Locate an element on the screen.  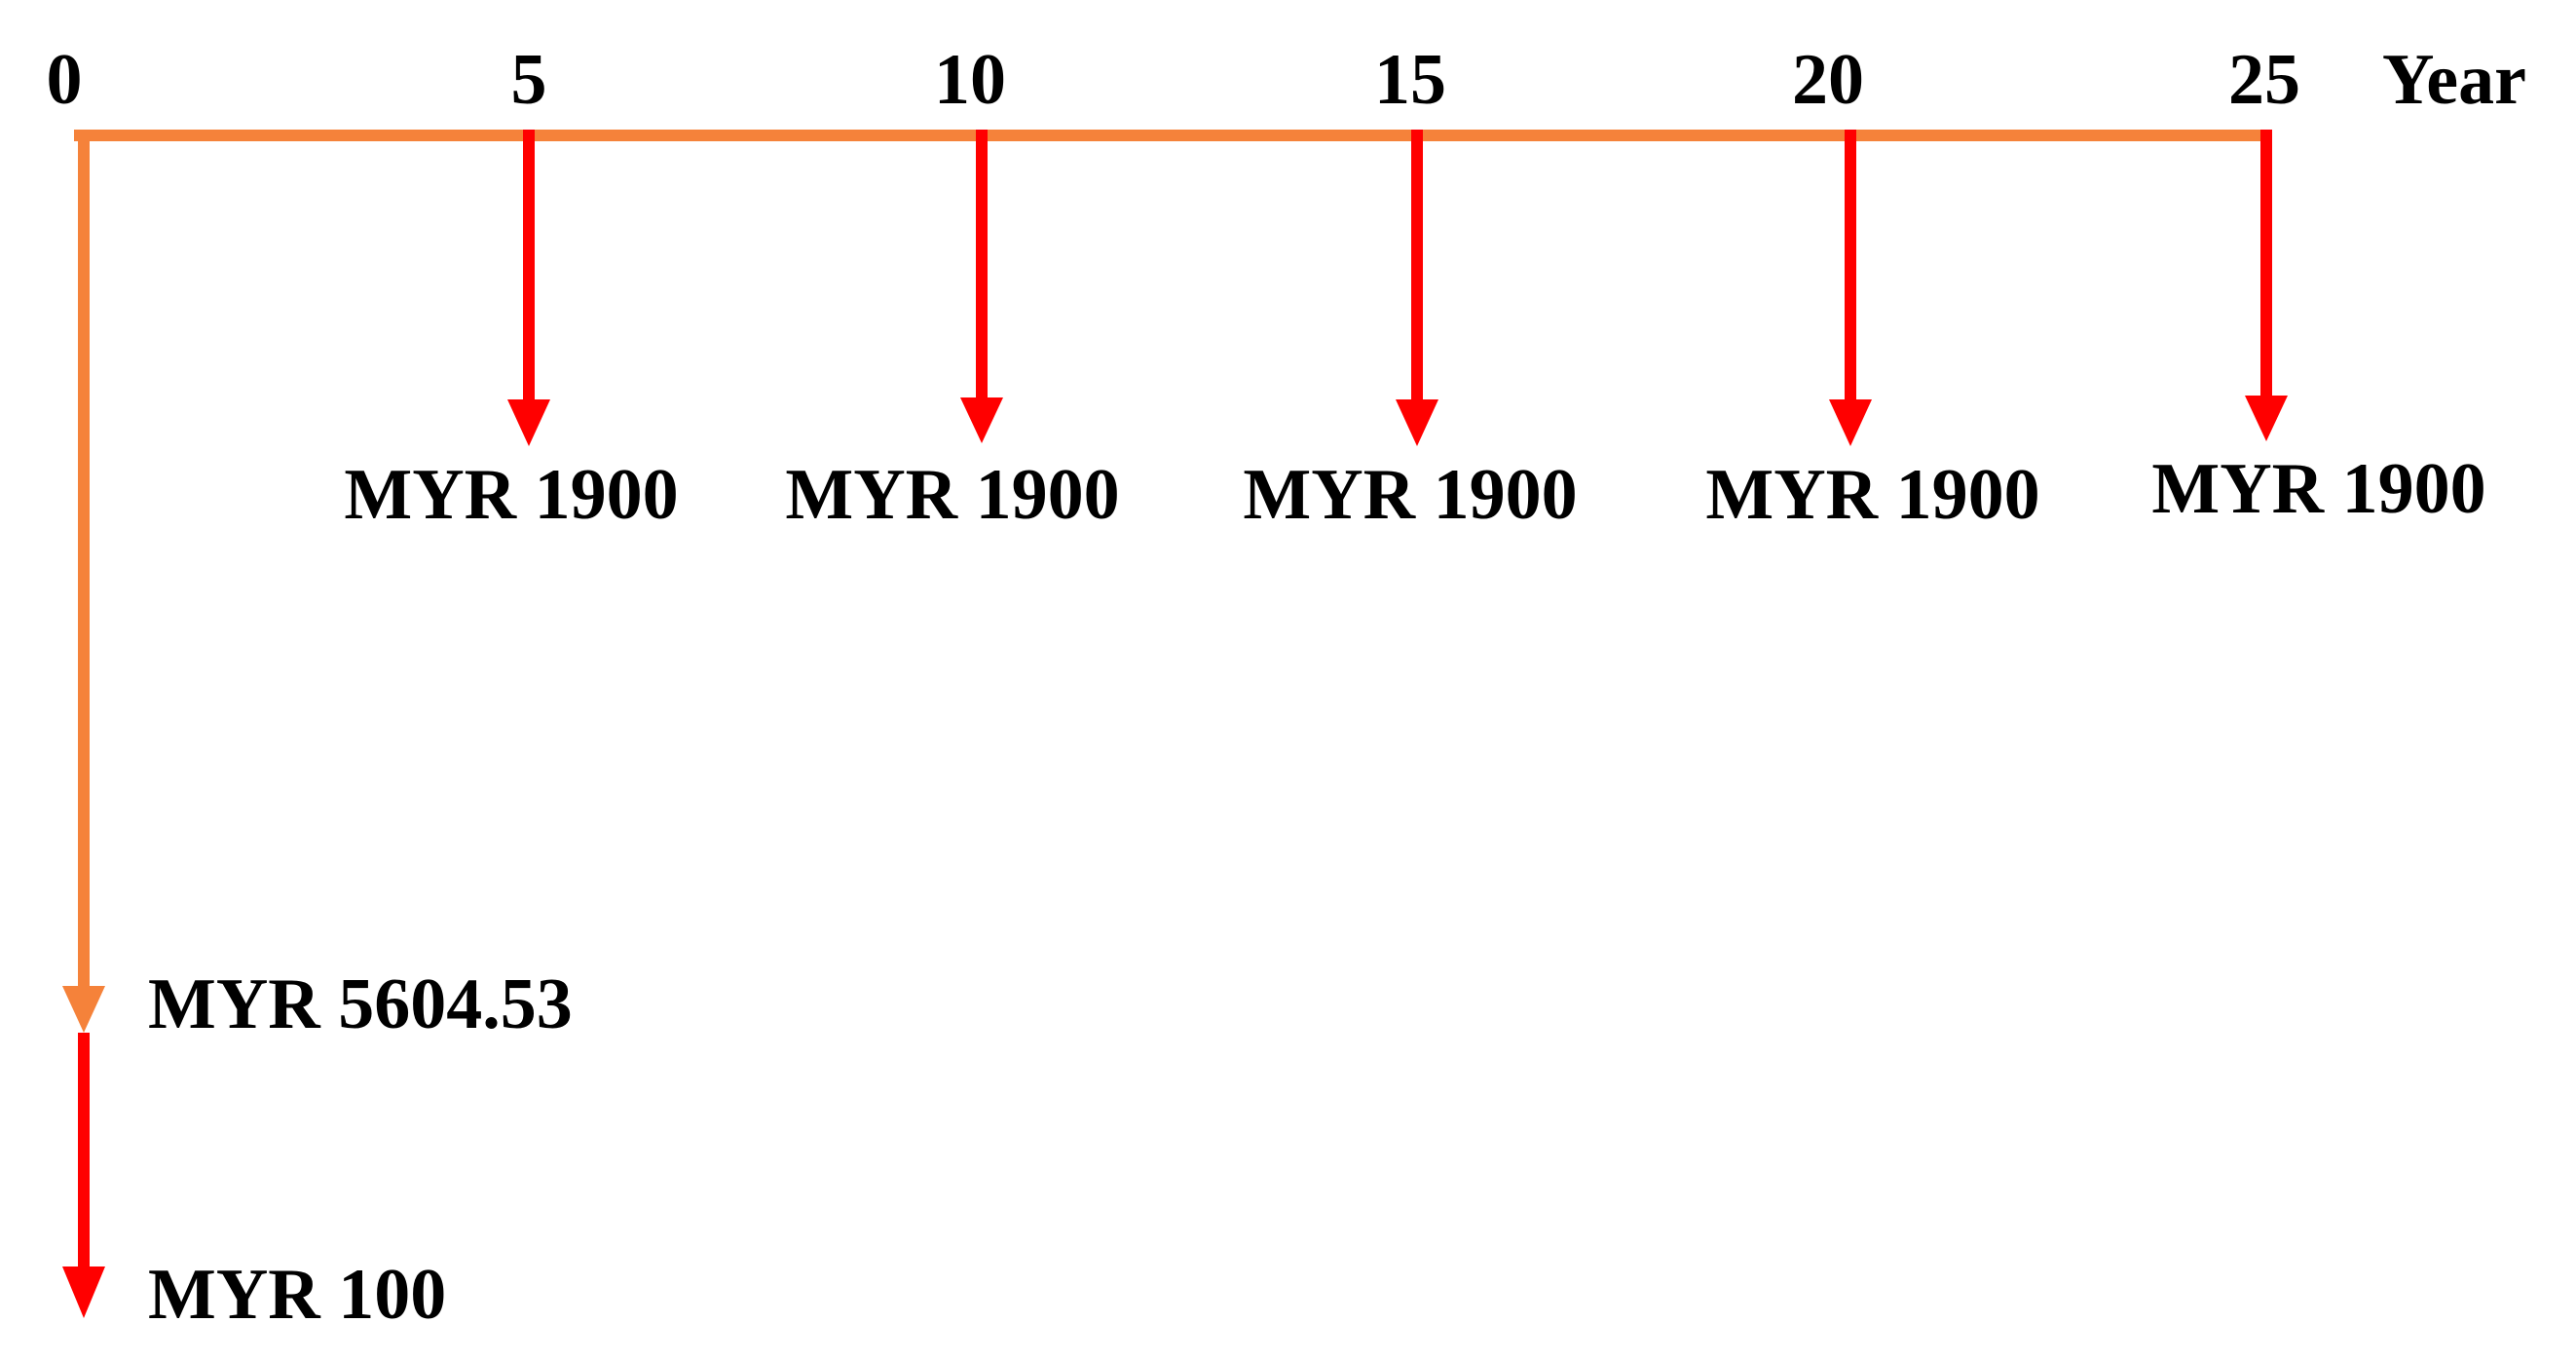
cash-flow-label-year-5: MYR 1900 is located at coordinates (511, 495).